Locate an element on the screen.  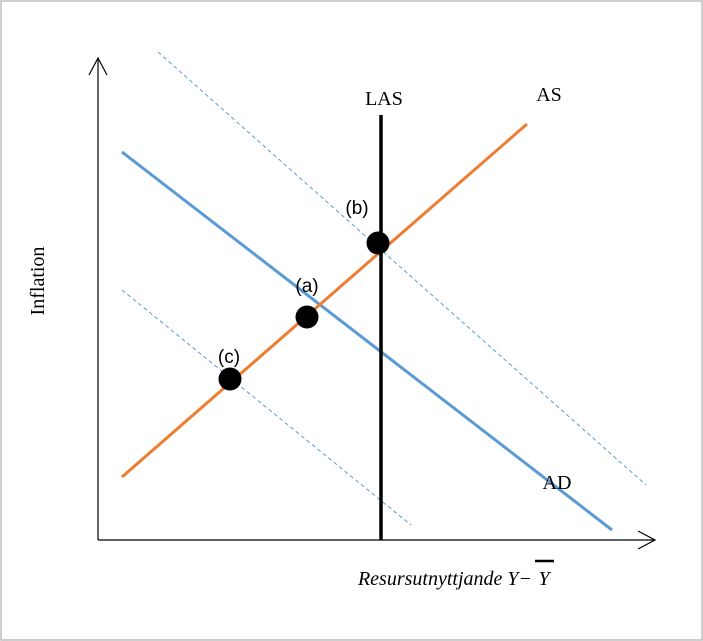
x-axis-label-overlined: Y is located at coordinates (544, 579).